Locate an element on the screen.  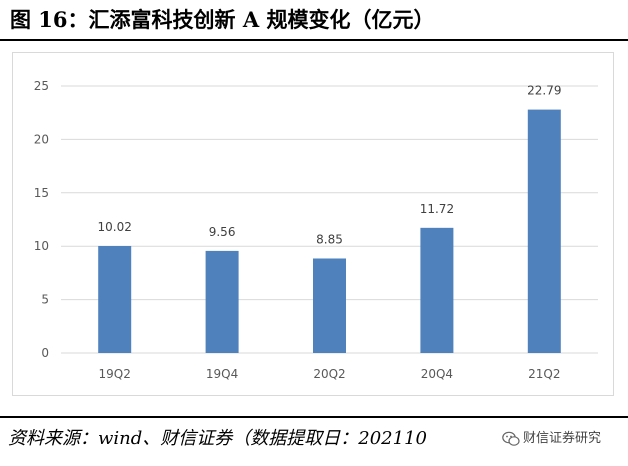
x-tick-label: 19Q2 is located at coordinates (115, 374).